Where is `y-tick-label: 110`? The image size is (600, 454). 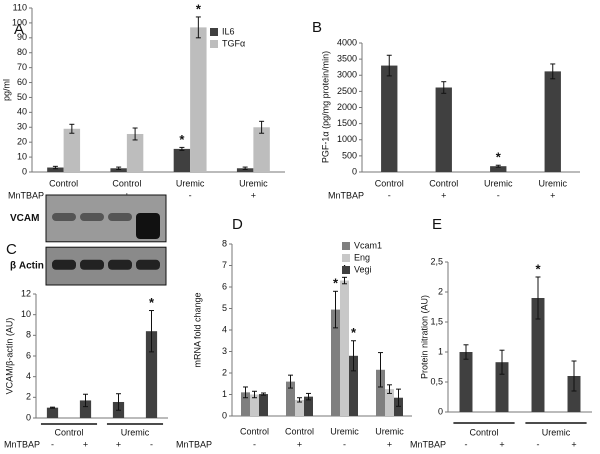 y-tick-label: 110 is located at coordinates (20, 7).